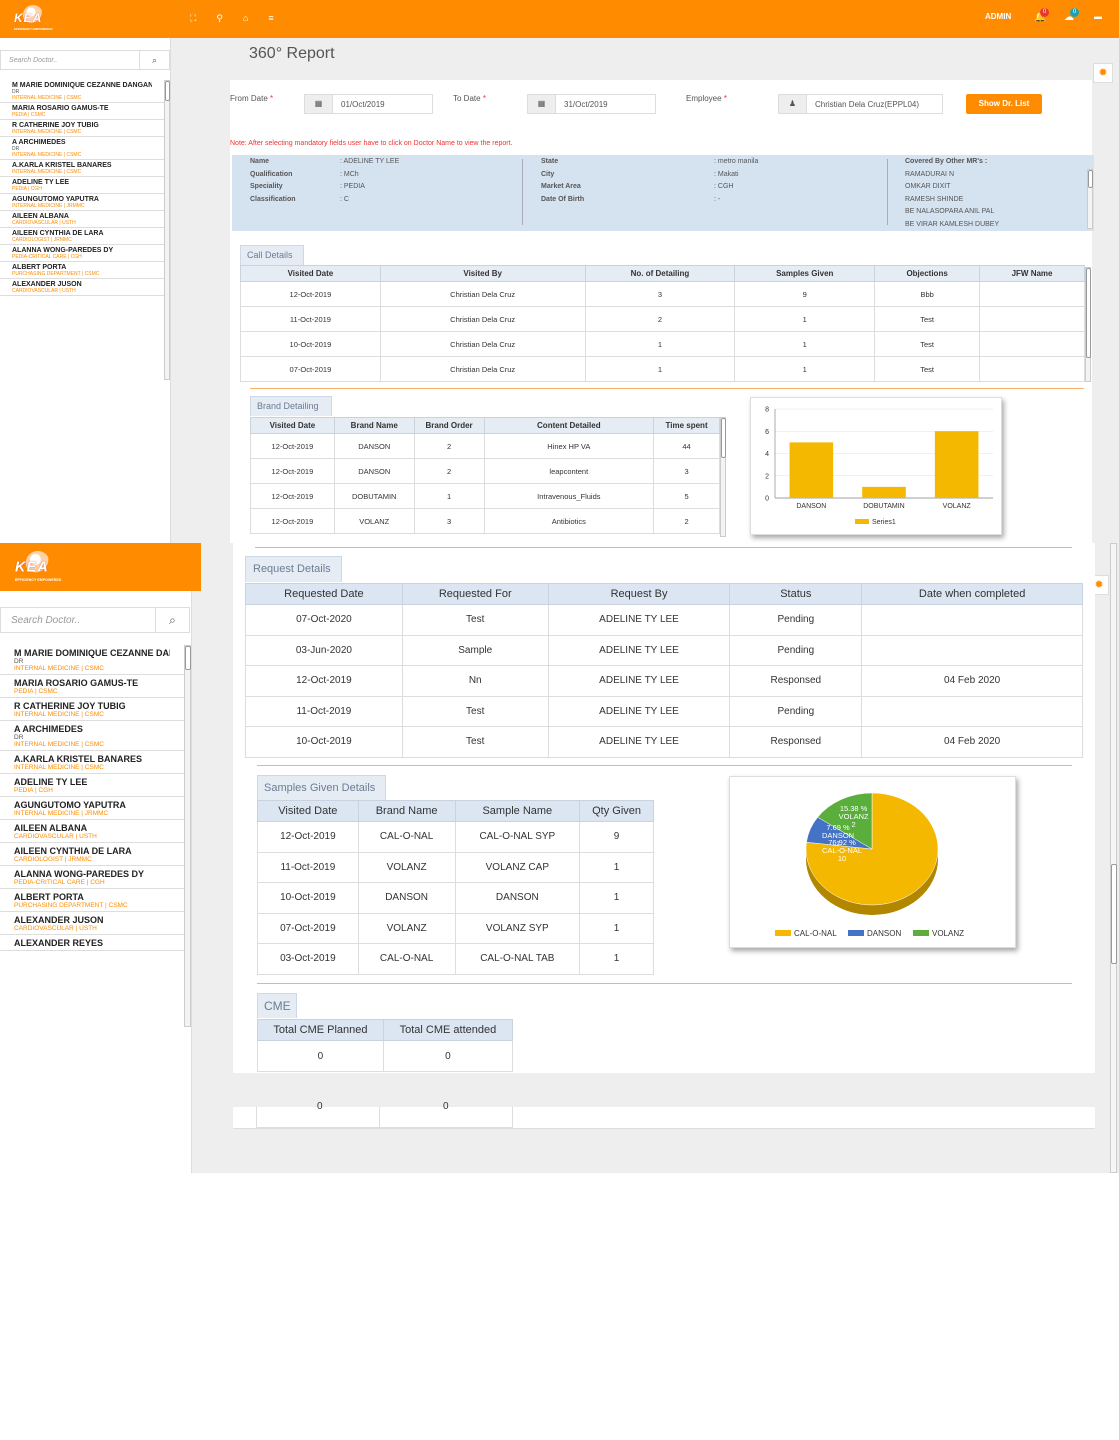  What do you see at coordinates (1004, 104) in the screenshot?
I see `show-dr-list-button: Show Dr. List` at bounding box center [1004, 104].